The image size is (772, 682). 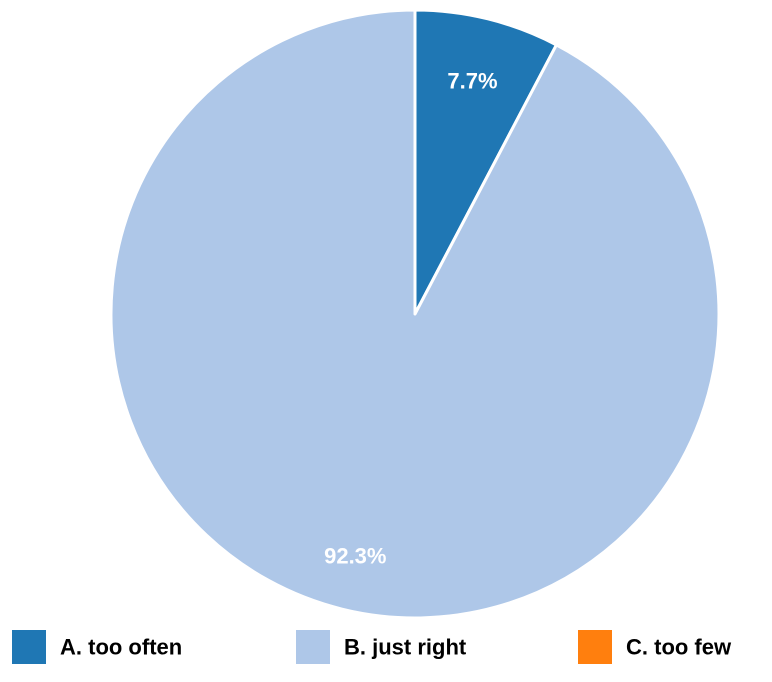 What do you see at coordinates (472, 80) in the screenshot?
I see `data-label-a-too-often: 7.7%` at bounding box center [472, 80].